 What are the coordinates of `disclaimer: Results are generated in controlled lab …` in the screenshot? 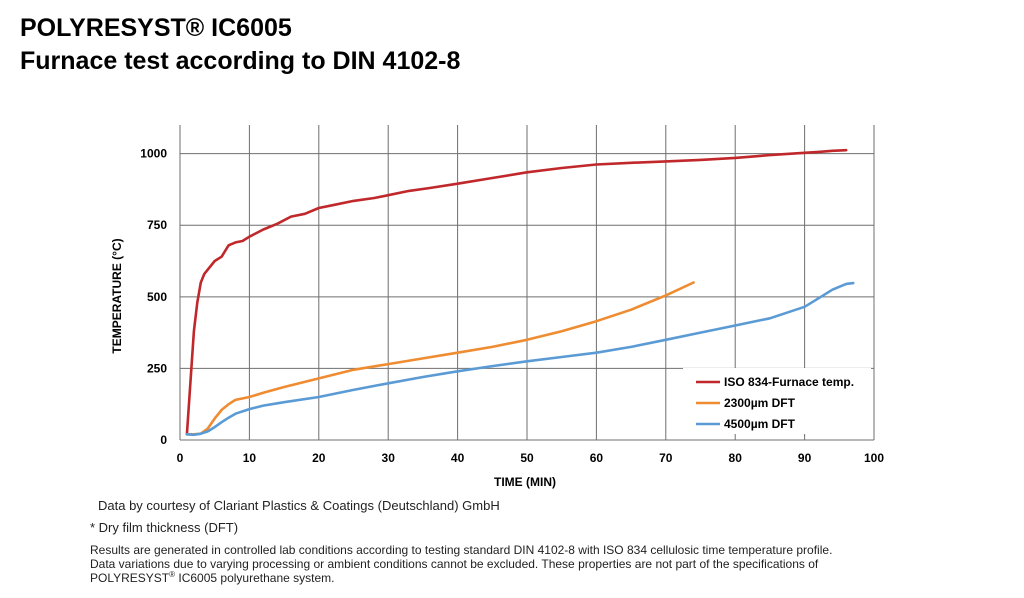 It's located at (461, 564).